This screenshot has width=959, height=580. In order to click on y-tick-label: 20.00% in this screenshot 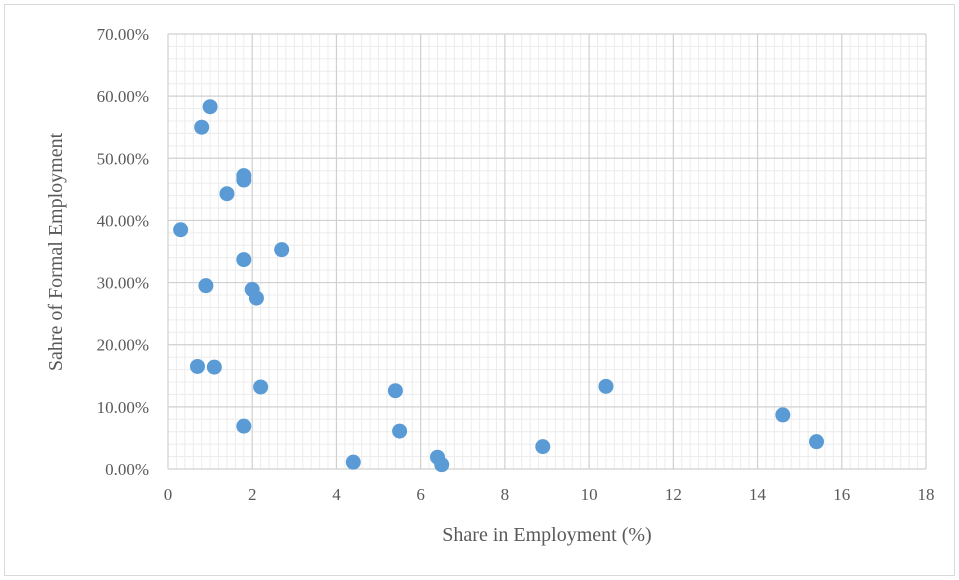, I will do `click(123, 345)`.